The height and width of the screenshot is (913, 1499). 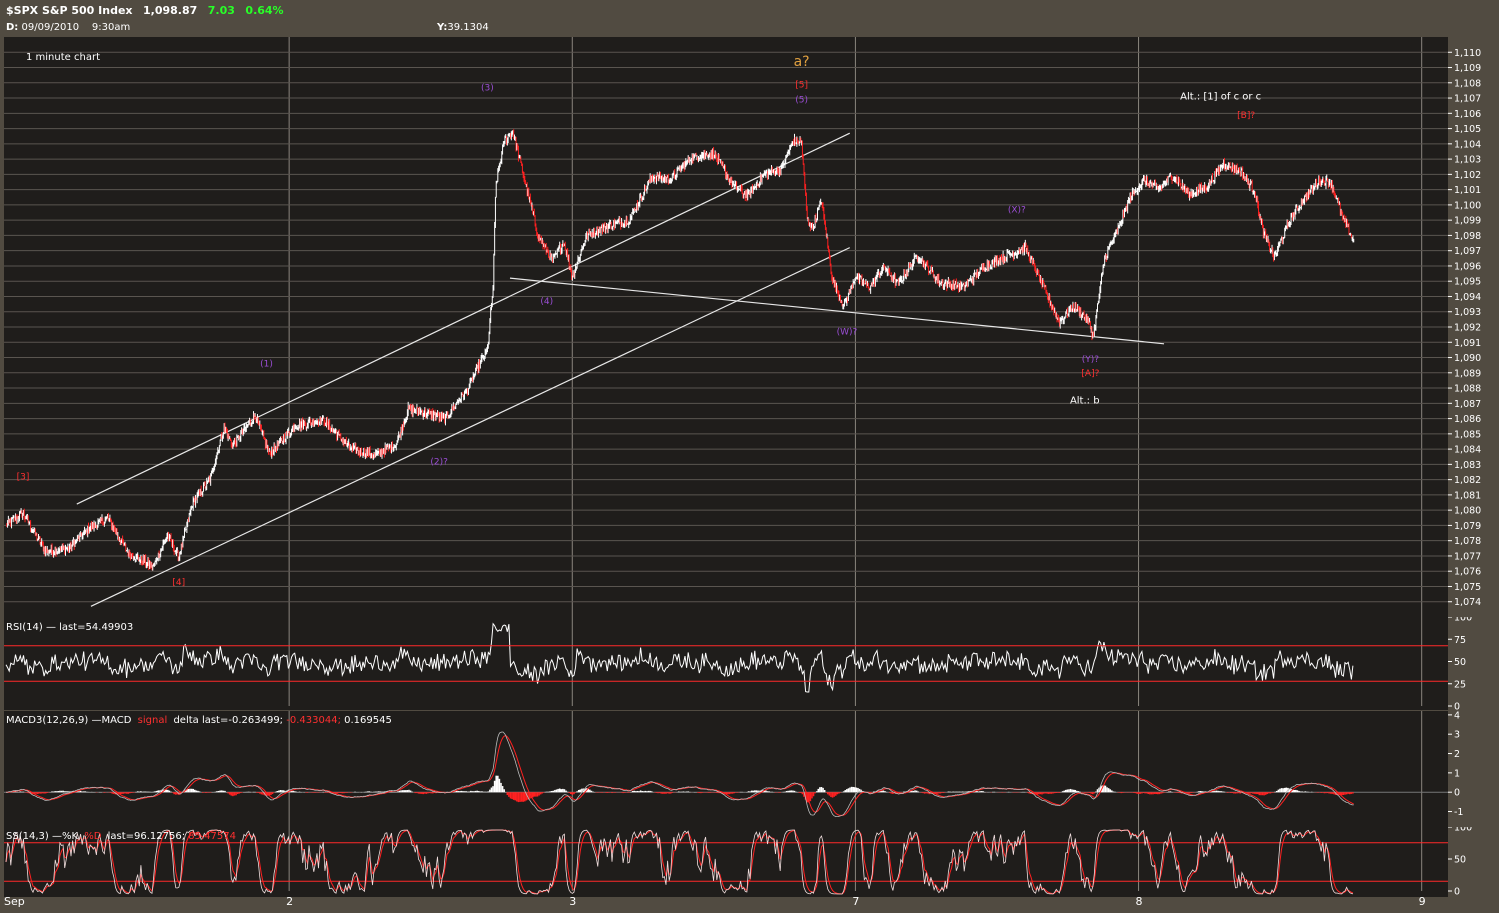 I want to click on stochastic-title-main: SS(14,3) —%K, so click(x=42, y=836).